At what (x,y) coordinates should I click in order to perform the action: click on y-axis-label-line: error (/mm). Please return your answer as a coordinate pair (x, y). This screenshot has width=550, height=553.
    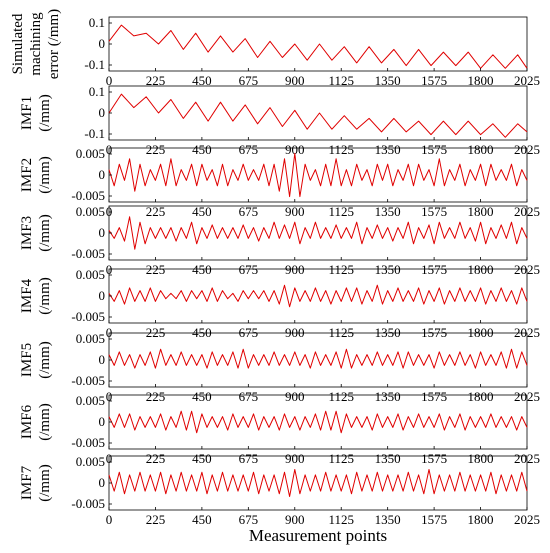
    Looking at the image, I should click on (54, 44).